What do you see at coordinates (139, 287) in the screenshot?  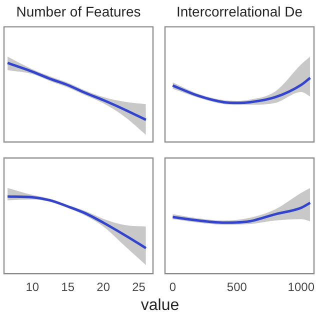 I see `x-tick-label: 25` at bounding box center [139, 287].